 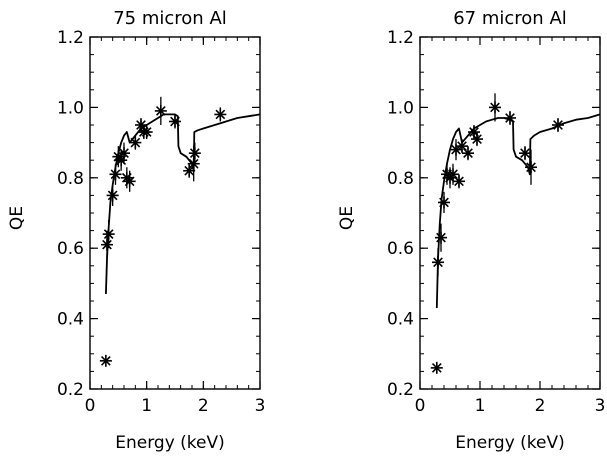 What do you see at coordinates (510, 18) in the screenshot?
I see `chart-title-right: 67 micron Al` at bounding box center [510, 18].